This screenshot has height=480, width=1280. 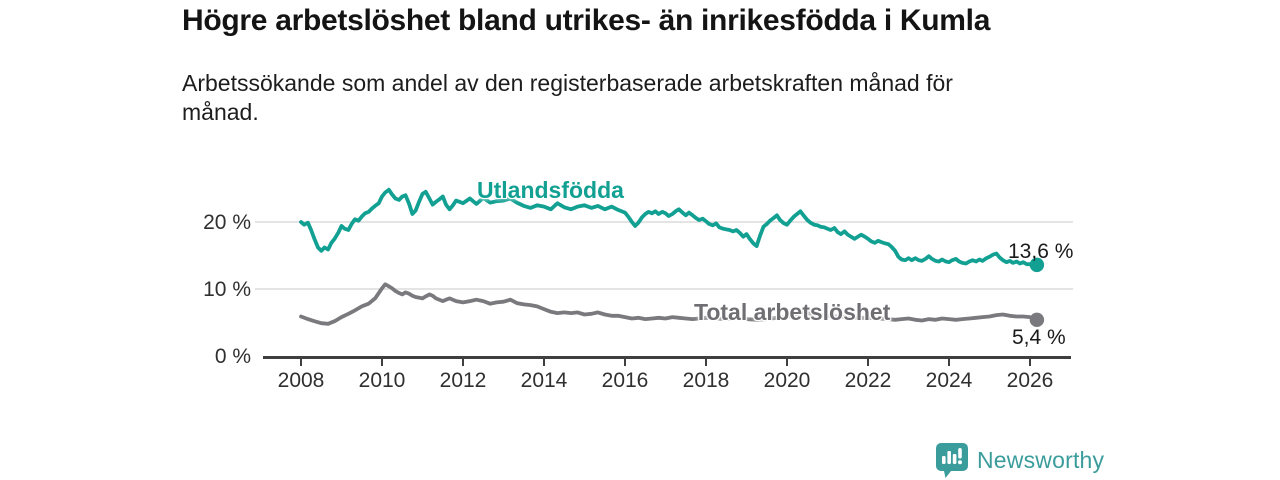 I want to click on newsworthy-logo-text: Newsworthy, so click(x=1041, y=460).